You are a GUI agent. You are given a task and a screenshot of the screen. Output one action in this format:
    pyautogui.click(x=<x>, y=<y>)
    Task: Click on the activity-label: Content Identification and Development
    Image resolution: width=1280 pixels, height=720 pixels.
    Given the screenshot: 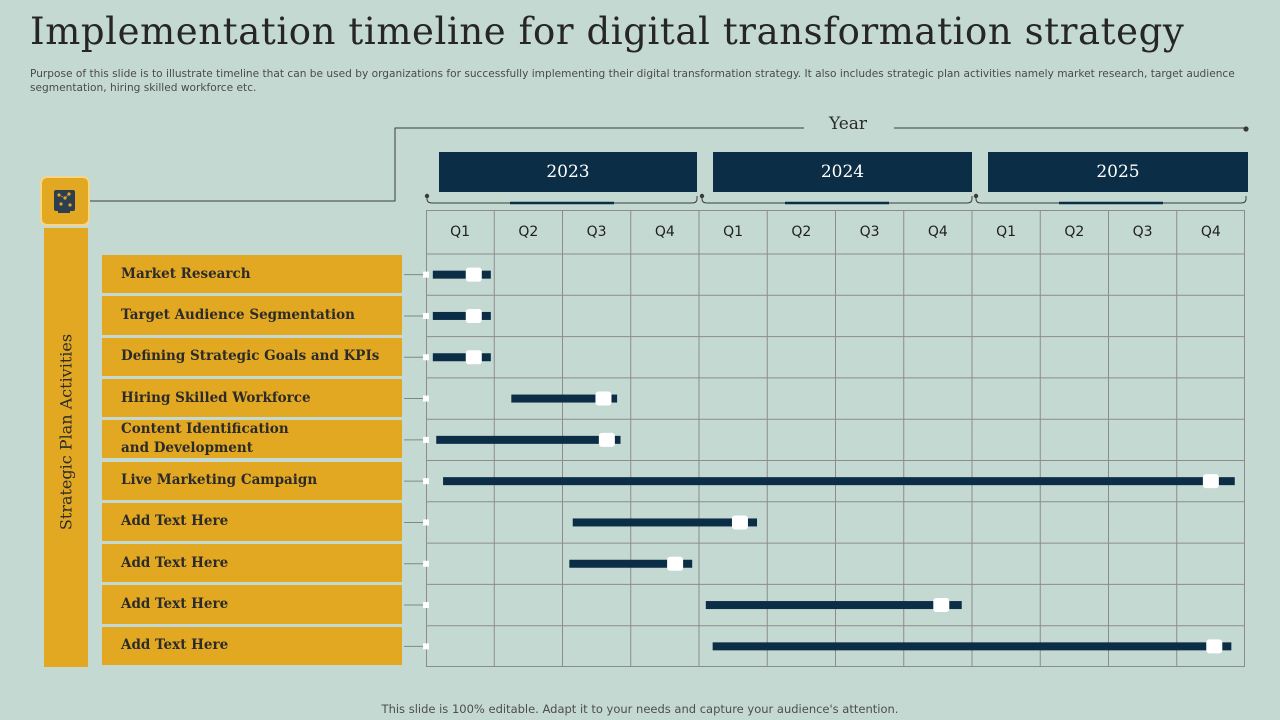 What is the action you would take?
    pyautogui.click(x=252, y=439)
    